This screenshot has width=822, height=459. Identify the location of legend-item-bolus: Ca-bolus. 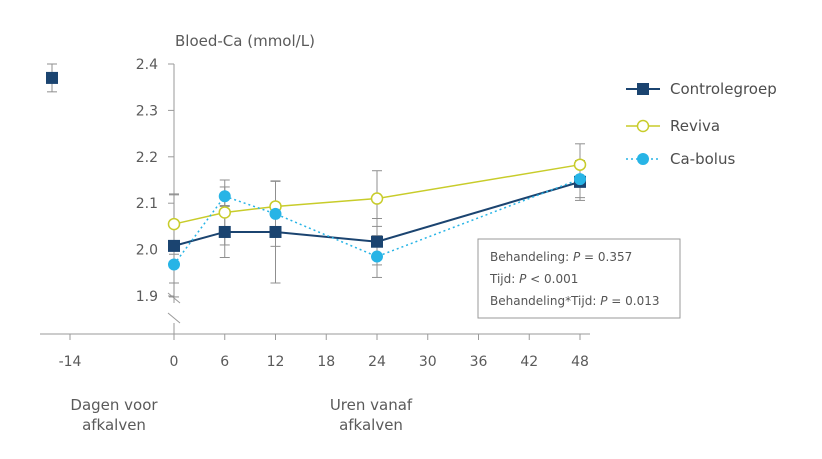
(680, 159).